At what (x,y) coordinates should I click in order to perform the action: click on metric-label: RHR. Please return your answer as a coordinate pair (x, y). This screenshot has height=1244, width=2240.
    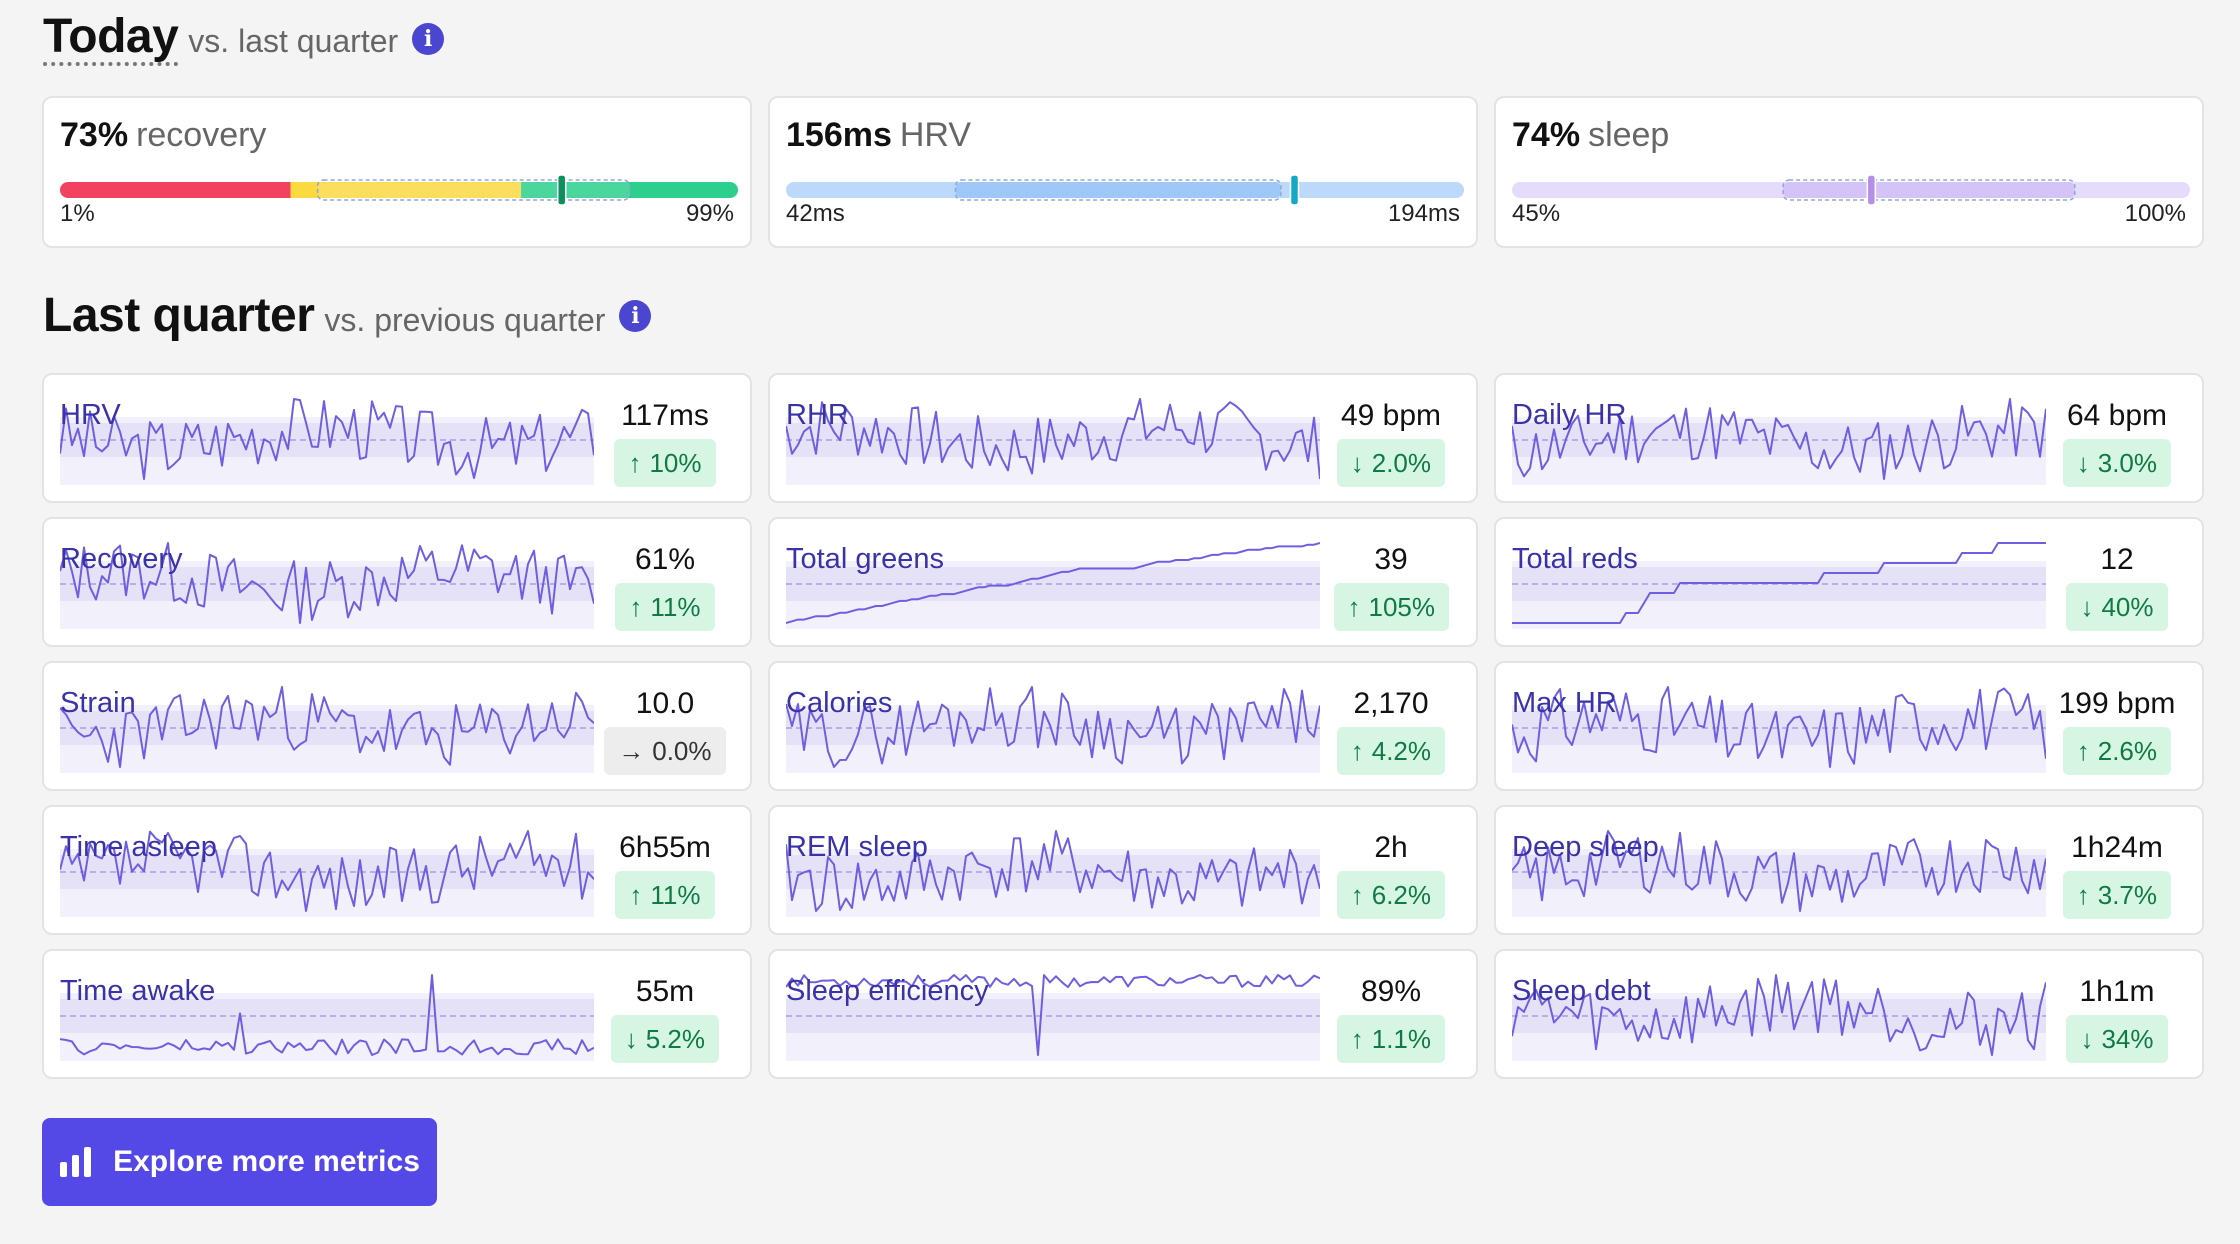
    Looking at the image, I should click on (817, 415).